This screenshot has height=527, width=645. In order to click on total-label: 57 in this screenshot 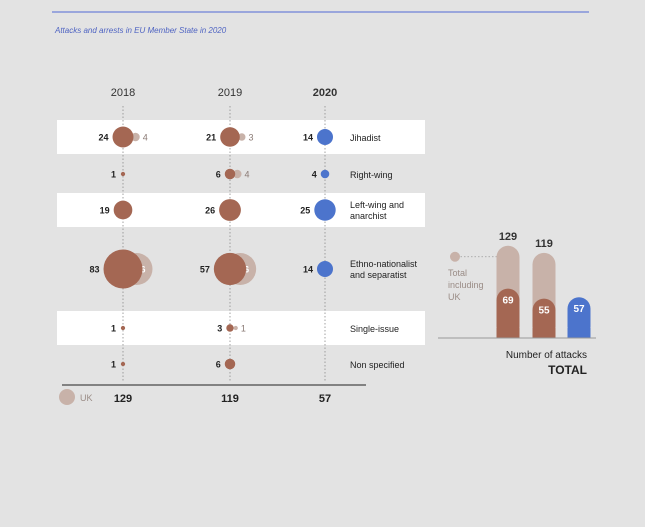, I will do `click(325, 399)`.